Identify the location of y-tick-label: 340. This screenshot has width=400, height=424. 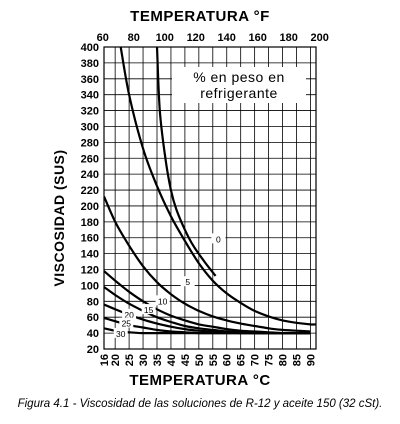
(90, 96).